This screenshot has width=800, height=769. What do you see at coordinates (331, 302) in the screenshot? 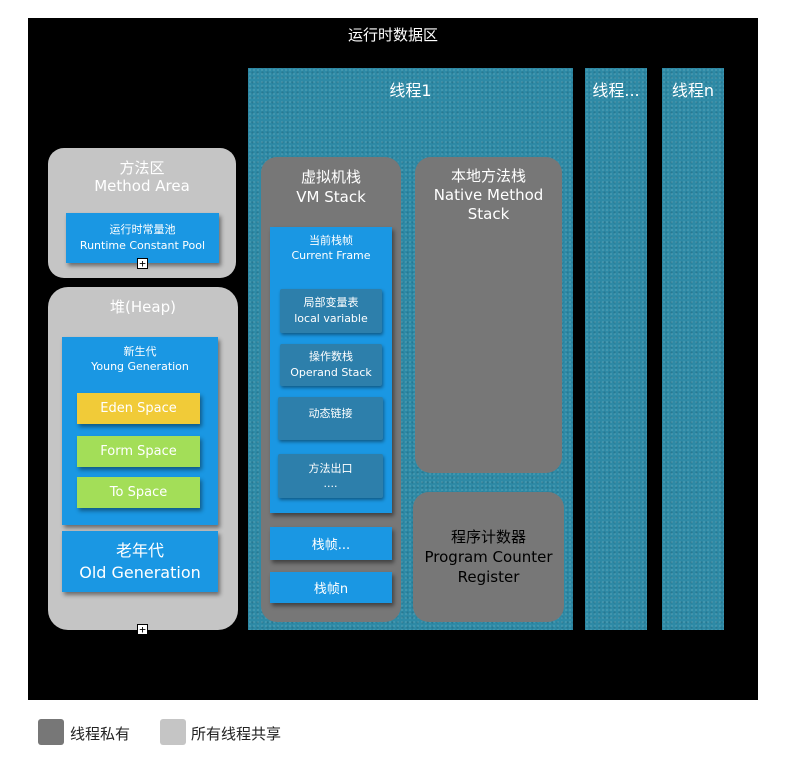
I see `local-variable-zh: 局部变量表` at bounding box center [331, 302].